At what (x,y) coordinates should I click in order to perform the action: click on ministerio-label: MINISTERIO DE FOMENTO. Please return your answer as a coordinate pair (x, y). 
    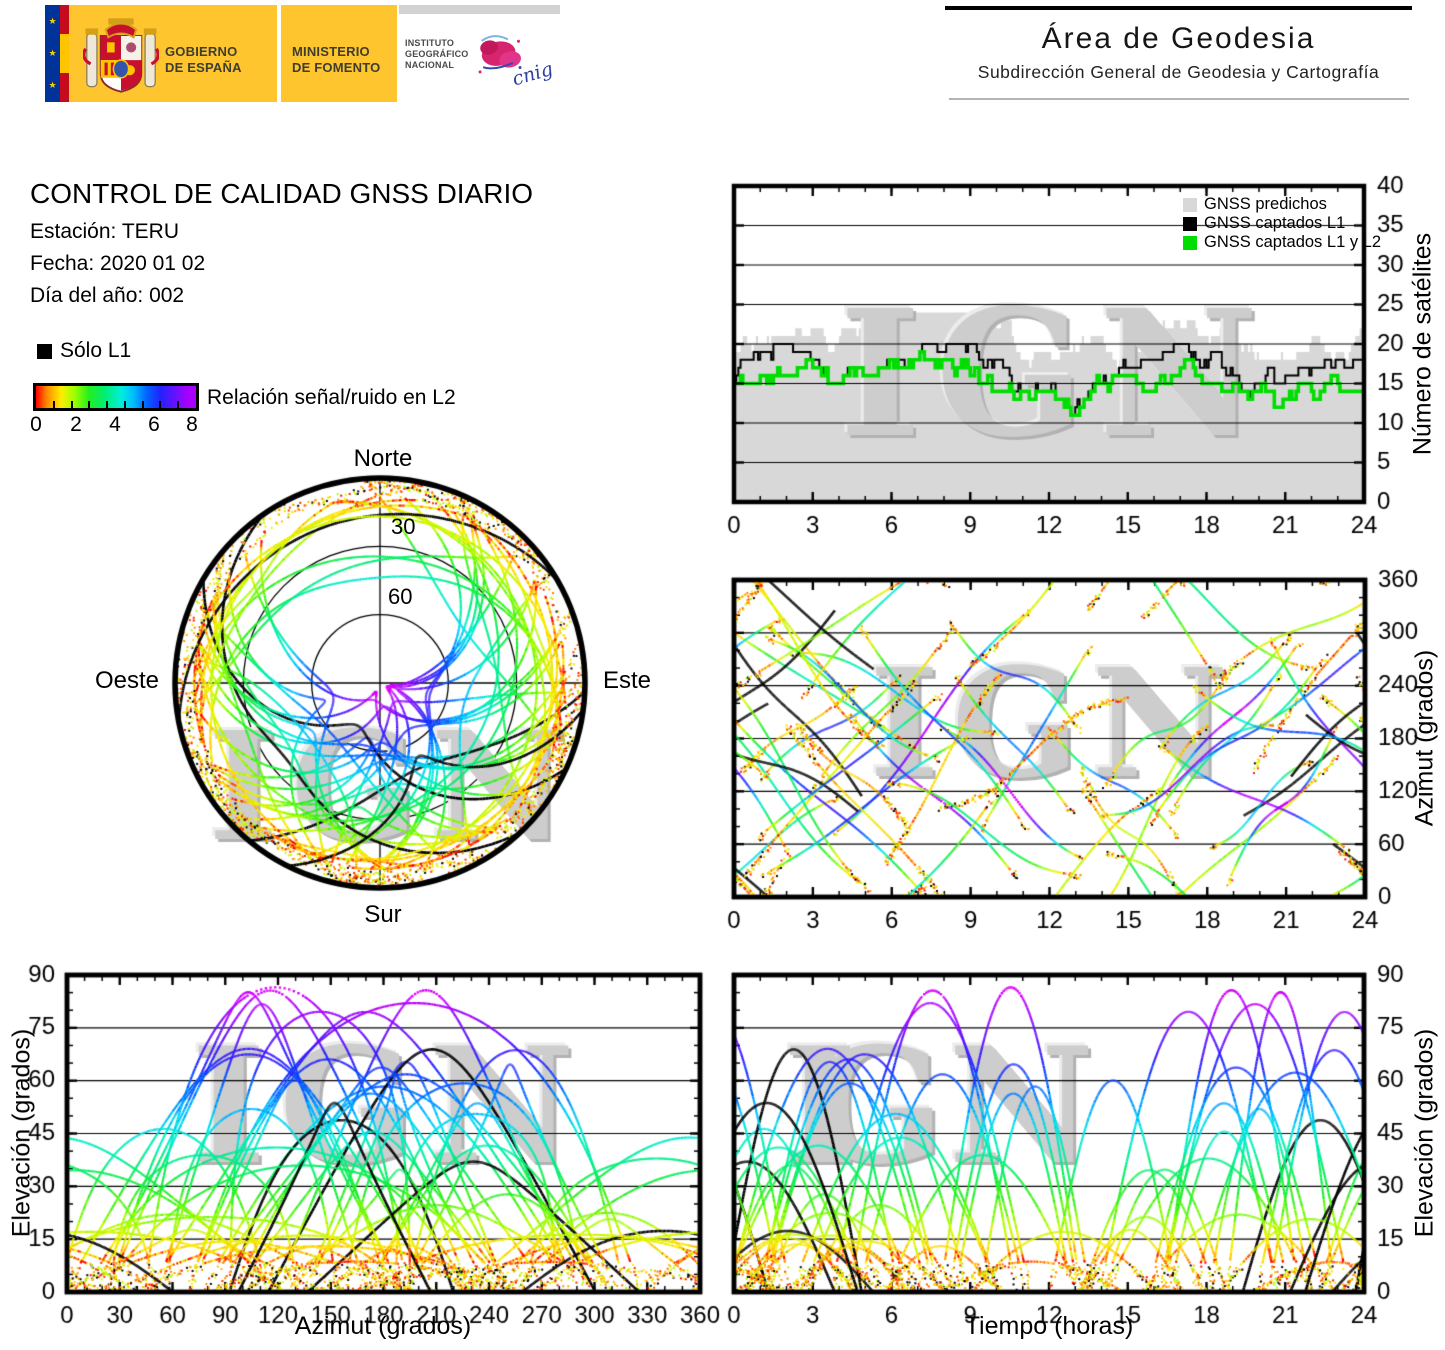
    Looking at the image, I should click on (336, 60).